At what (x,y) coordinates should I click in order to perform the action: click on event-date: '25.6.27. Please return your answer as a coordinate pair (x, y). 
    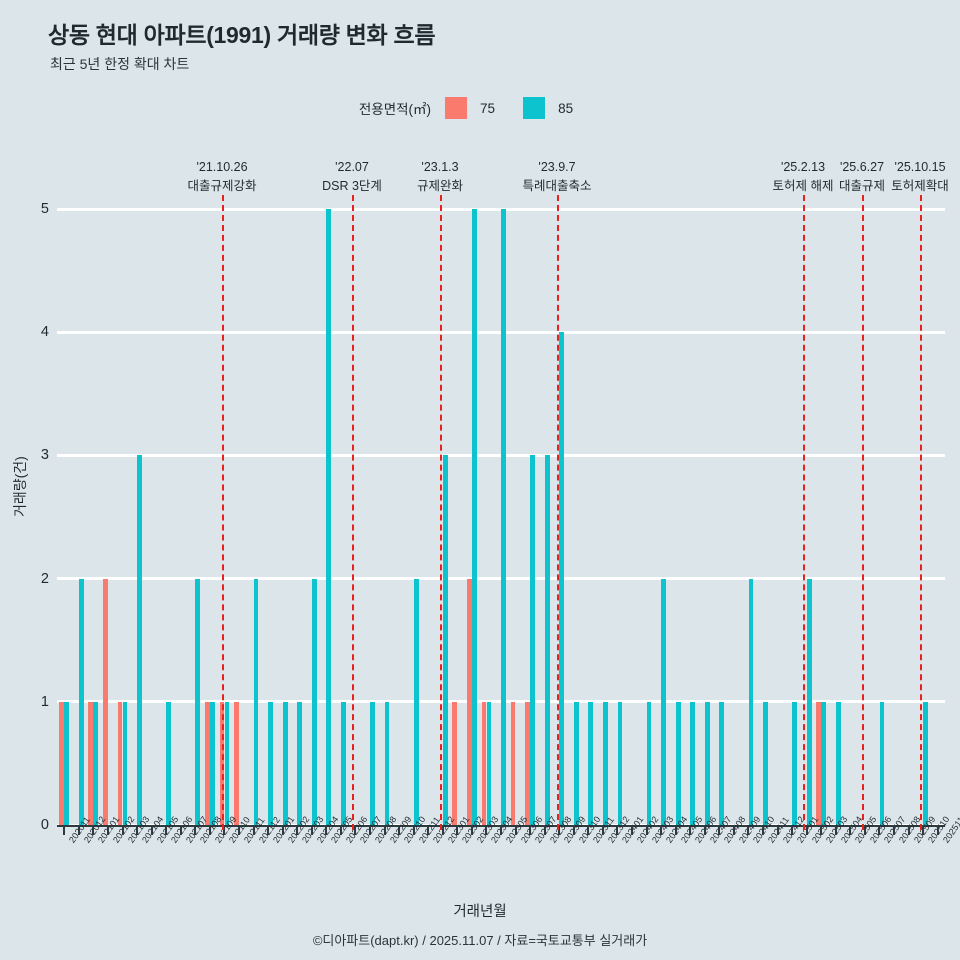
    Looking at the image, I should click on (862, 167).